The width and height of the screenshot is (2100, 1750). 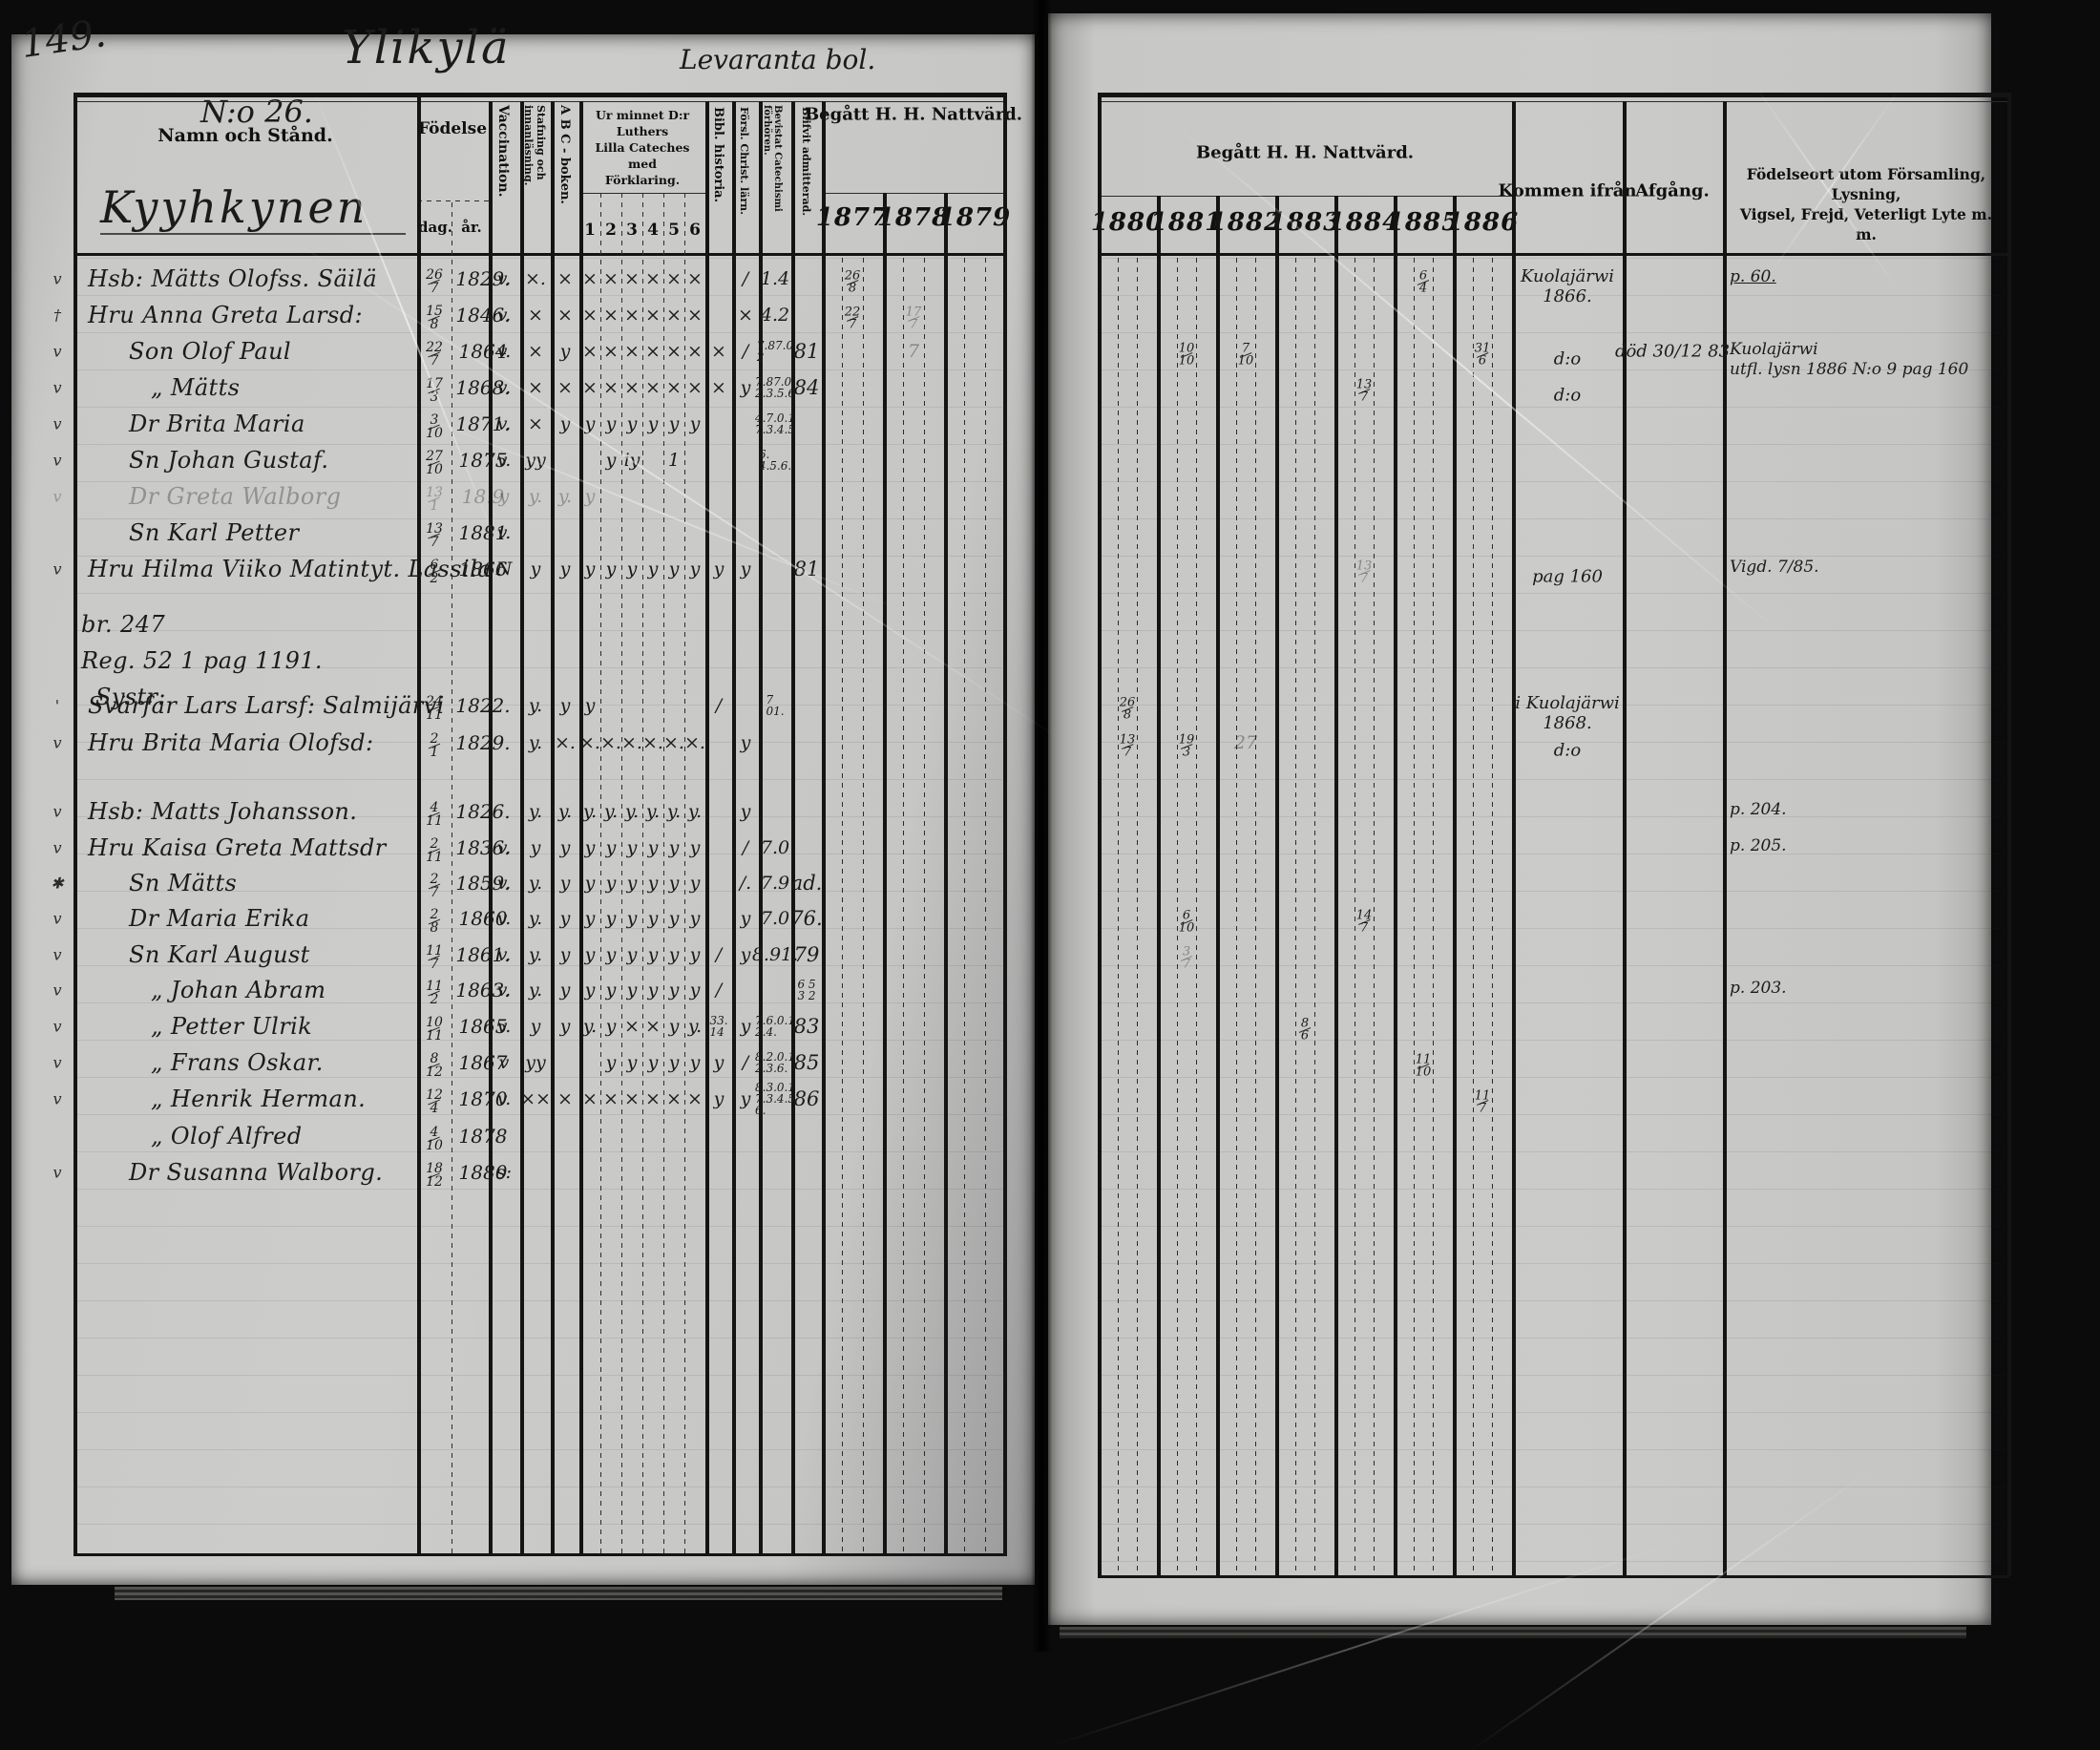 What do you see at coordinates (223, 811) in the screenshot?
I see `name-entry: Hsb: Matts Johansson.` at bounding box center [223, 811].